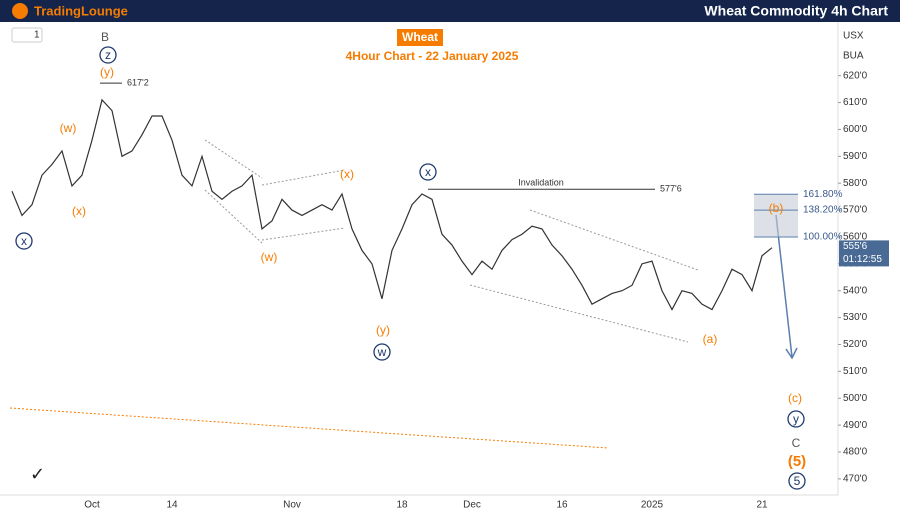 This screenshot has height=527, width=900. What do you see at coordinates (853, 56) in the screenshot?
I see `unit: BUA` at bounding box center [853, 56].